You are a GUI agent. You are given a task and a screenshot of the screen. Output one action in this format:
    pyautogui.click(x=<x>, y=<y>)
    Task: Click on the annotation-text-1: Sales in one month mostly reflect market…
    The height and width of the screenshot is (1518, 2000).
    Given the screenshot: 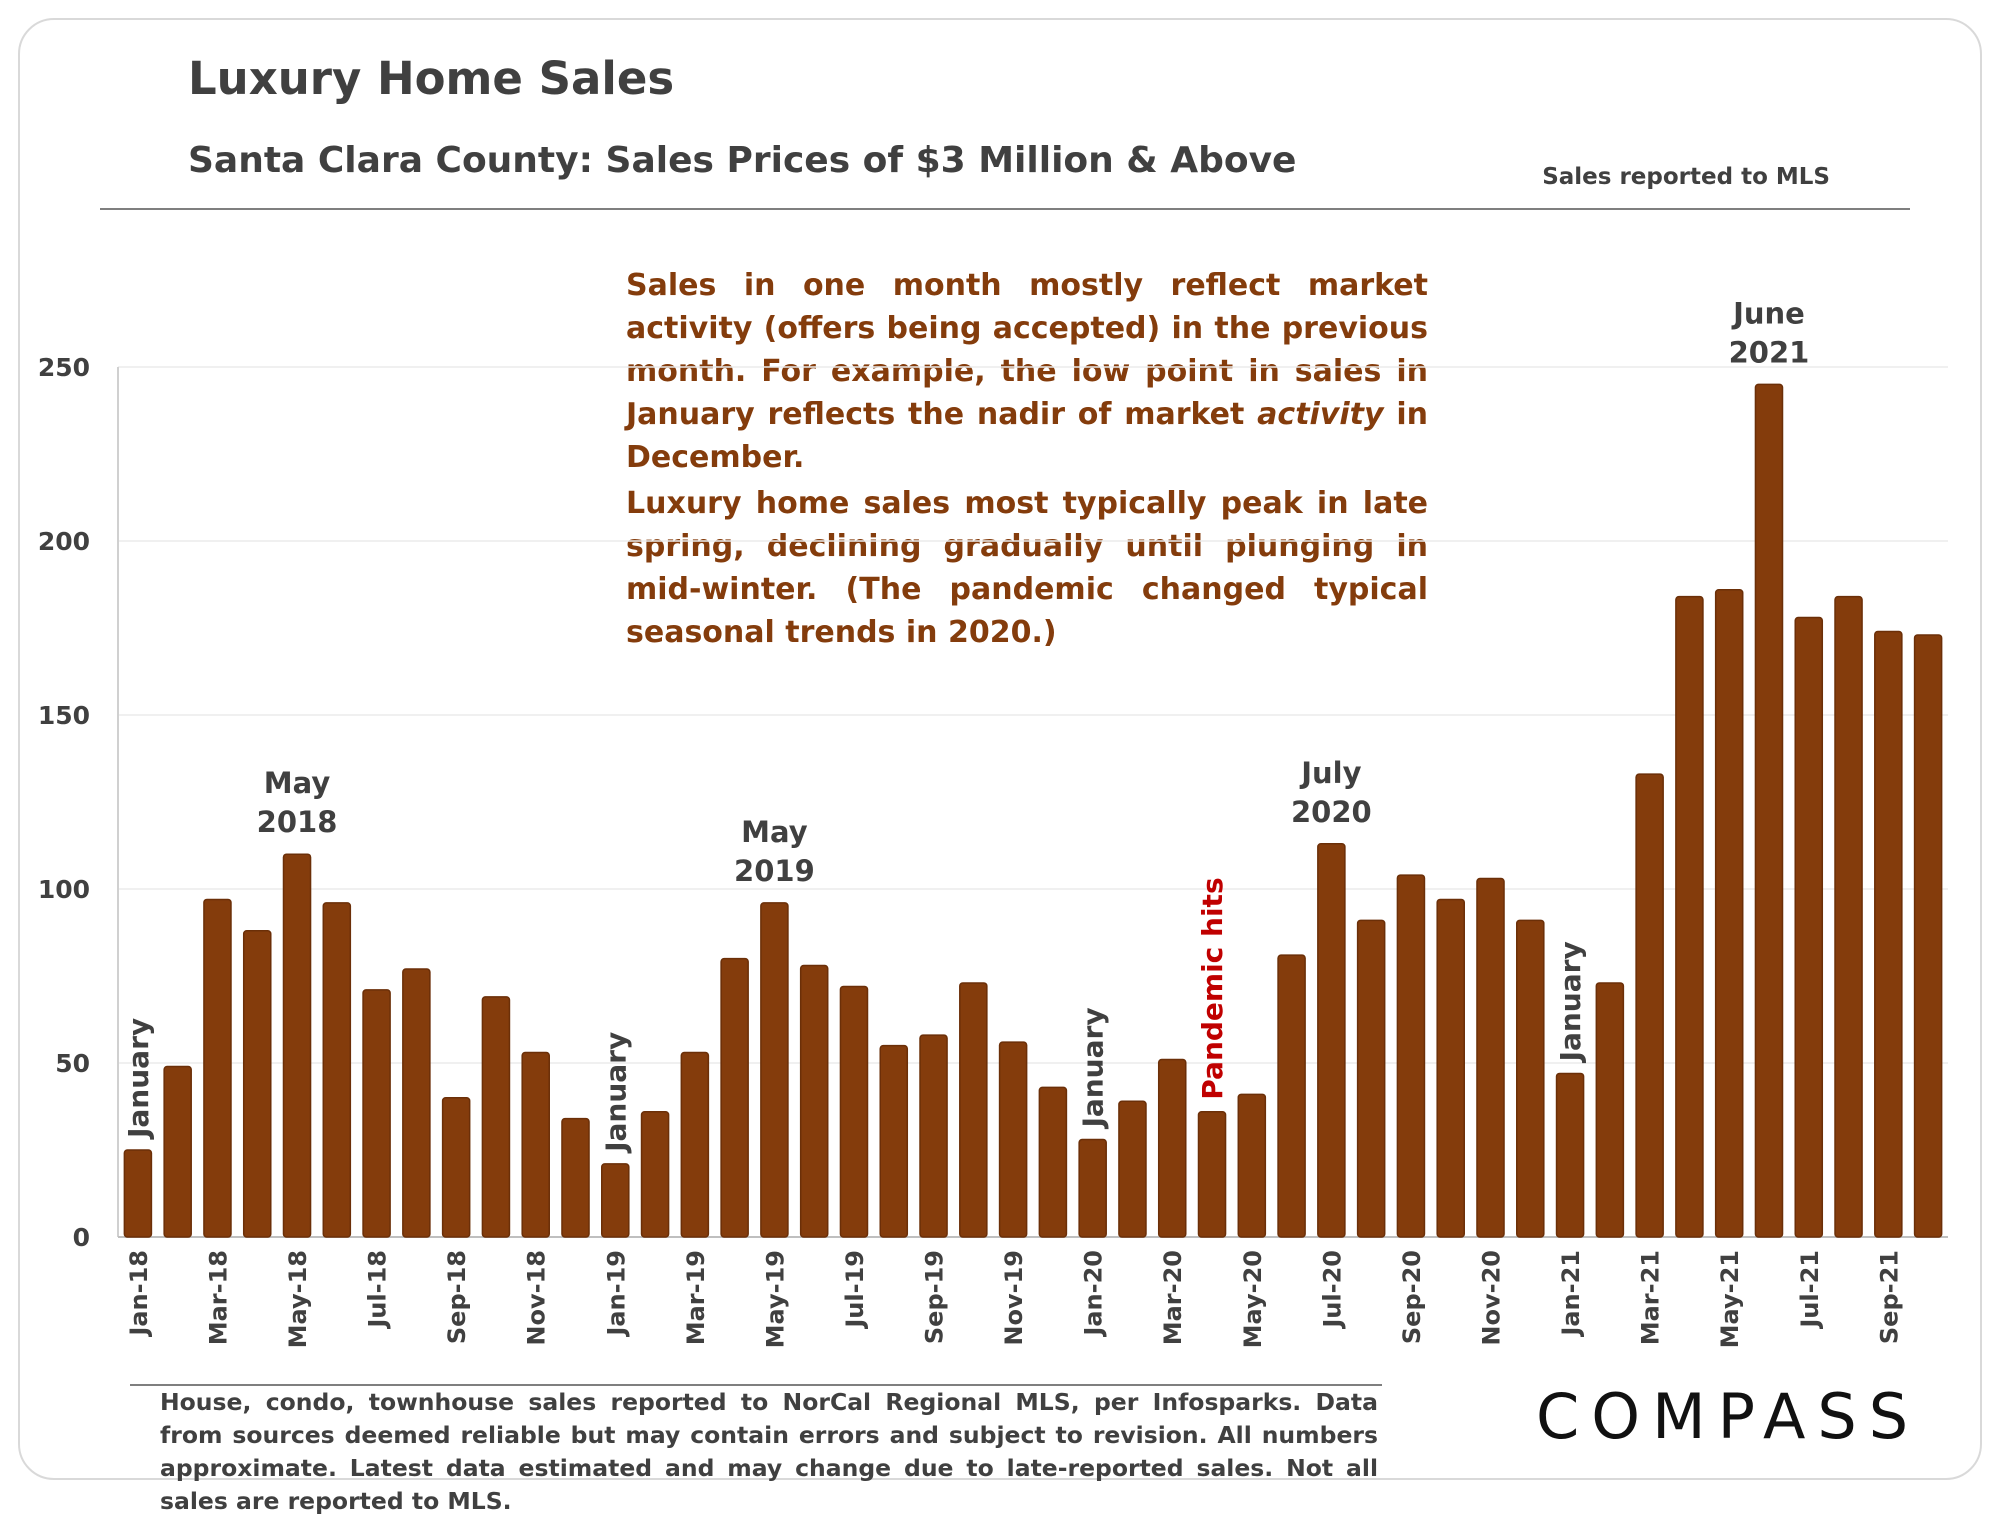 What is the action you would take?
    pyautogui.click(x=1027, y=350)
    